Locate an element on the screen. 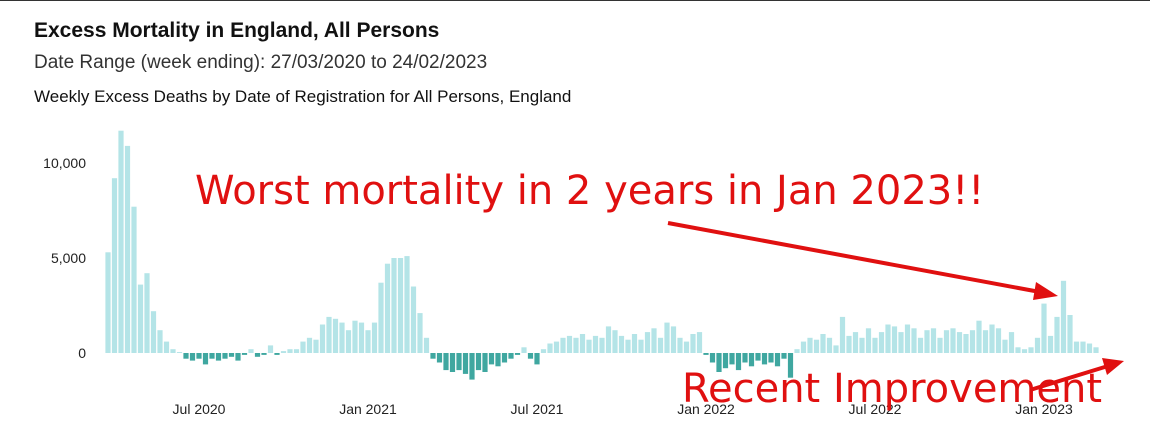 The width and height of the screenshot is (1150, 448). x-tick-label: Jul 2022 is located at coordinates (875, 409).